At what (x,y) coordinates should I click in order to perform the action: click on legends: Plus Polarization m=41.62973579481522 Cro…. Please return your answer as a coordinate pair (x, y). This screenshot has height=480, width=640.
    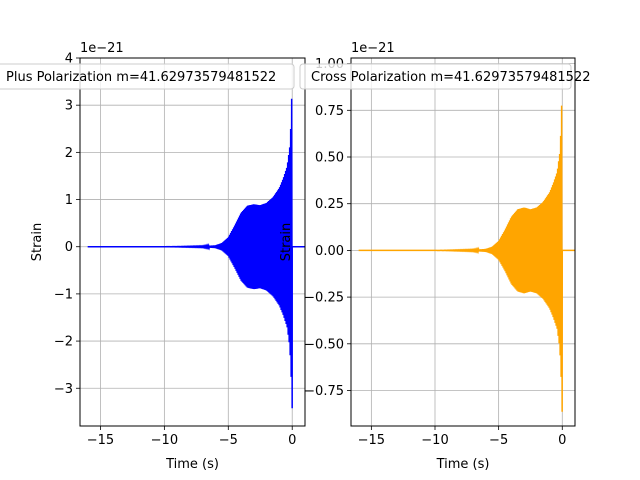
    Looking at the image, I should click on (295, 76).